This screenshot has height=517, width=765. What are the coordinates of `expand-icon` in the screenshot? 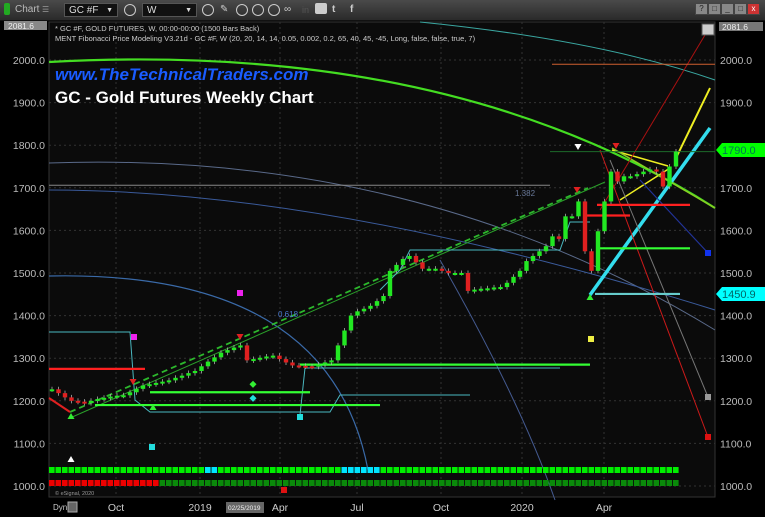 It's located at (708, 29).